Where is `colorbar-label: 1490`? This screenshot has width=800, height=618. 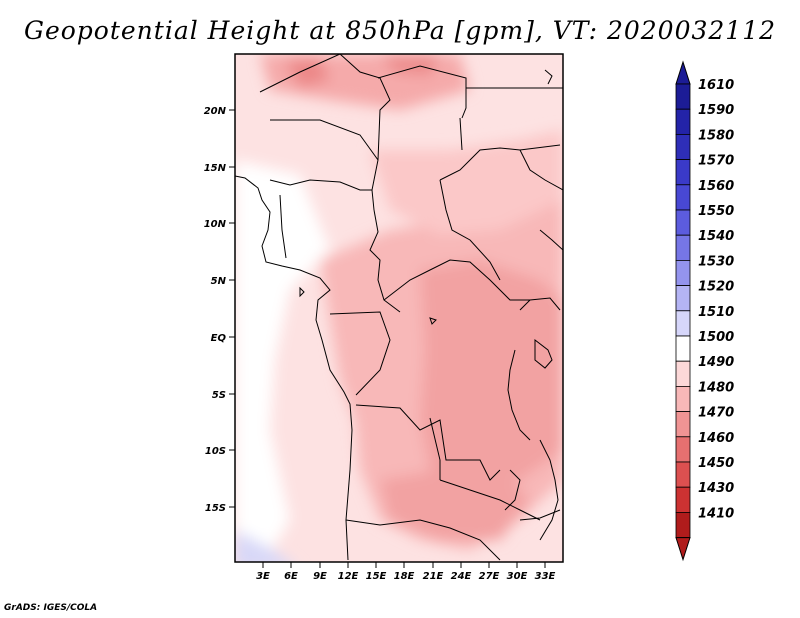 colorbar-label: 1490 is located at coordinates (716, 362).